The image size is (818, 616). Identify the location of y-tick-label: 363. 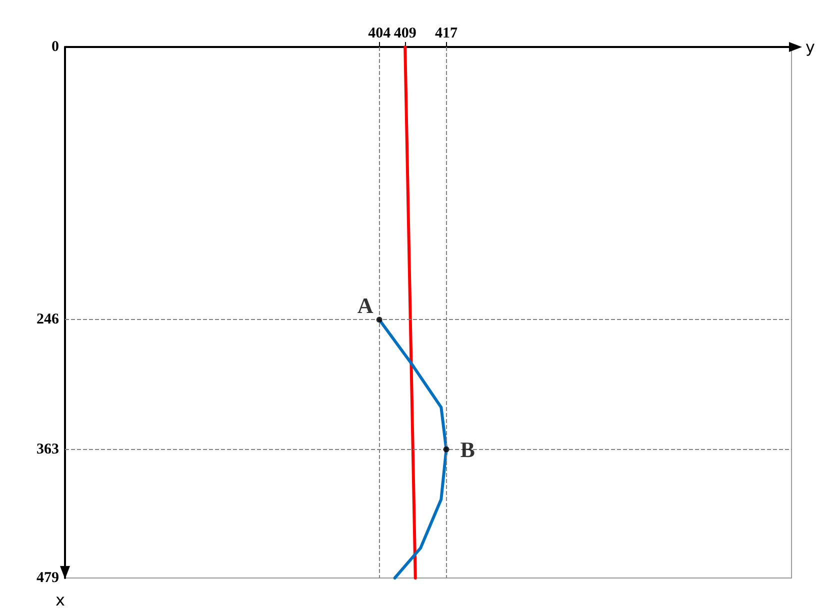
(47, 449).